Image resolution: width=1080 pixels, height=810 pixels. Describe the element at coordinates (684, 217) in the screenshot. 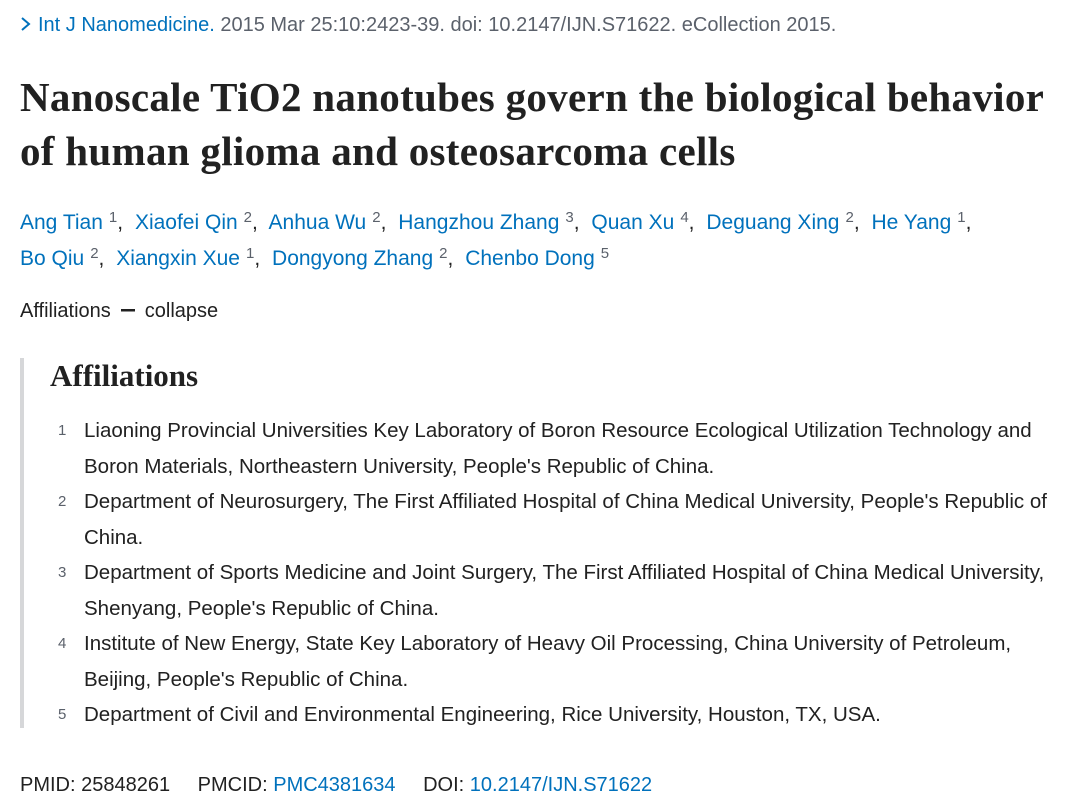

I see `author-affiliation-ref: 4` at that location.